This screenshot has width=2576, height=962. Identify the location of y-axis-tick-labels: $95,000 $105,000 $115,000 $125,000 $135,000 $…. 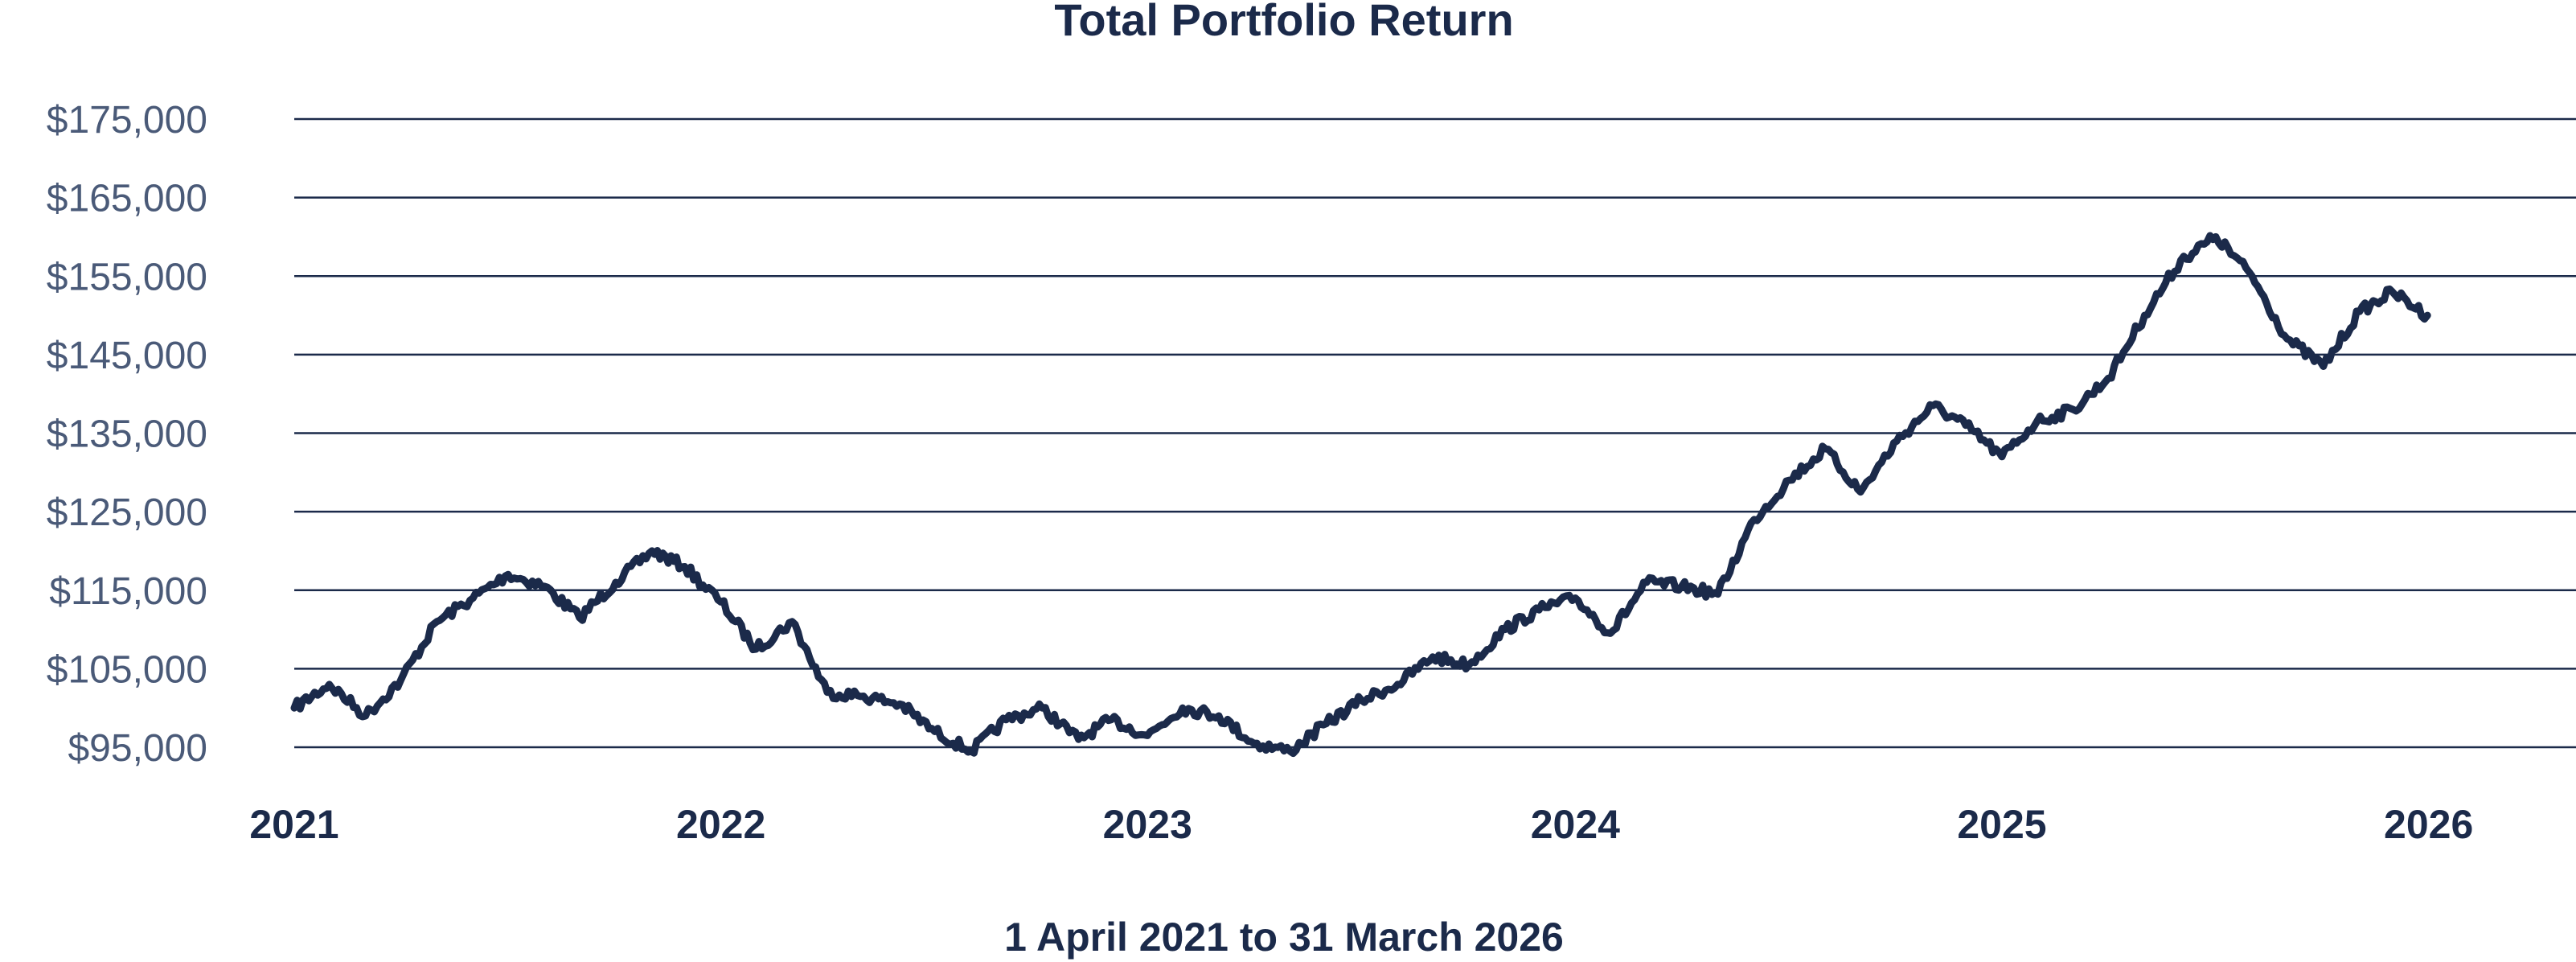
(127, 434).